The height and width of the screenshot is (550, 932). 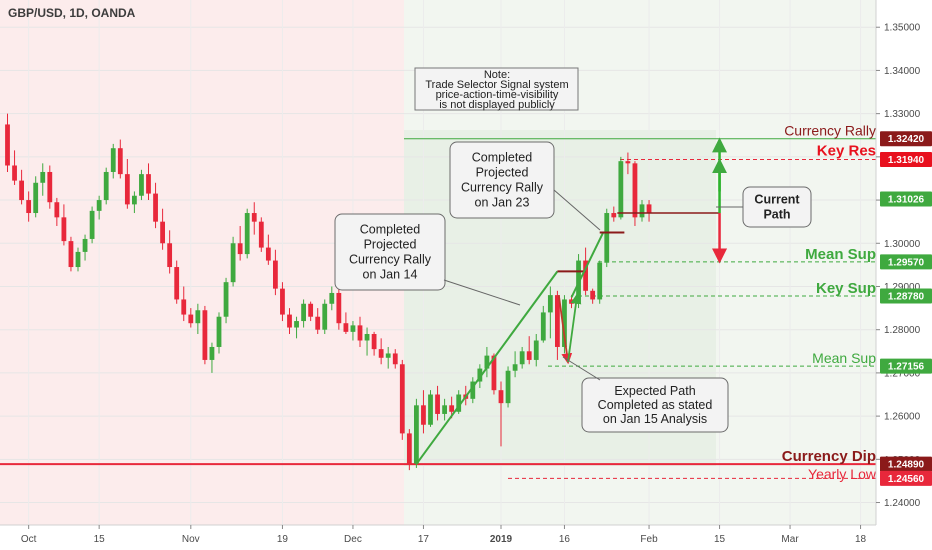 What do you see at coordinates (902, 503) in the screenshot?
I see `y-tick-label: 1.24000` at bounding box center [902, 503].